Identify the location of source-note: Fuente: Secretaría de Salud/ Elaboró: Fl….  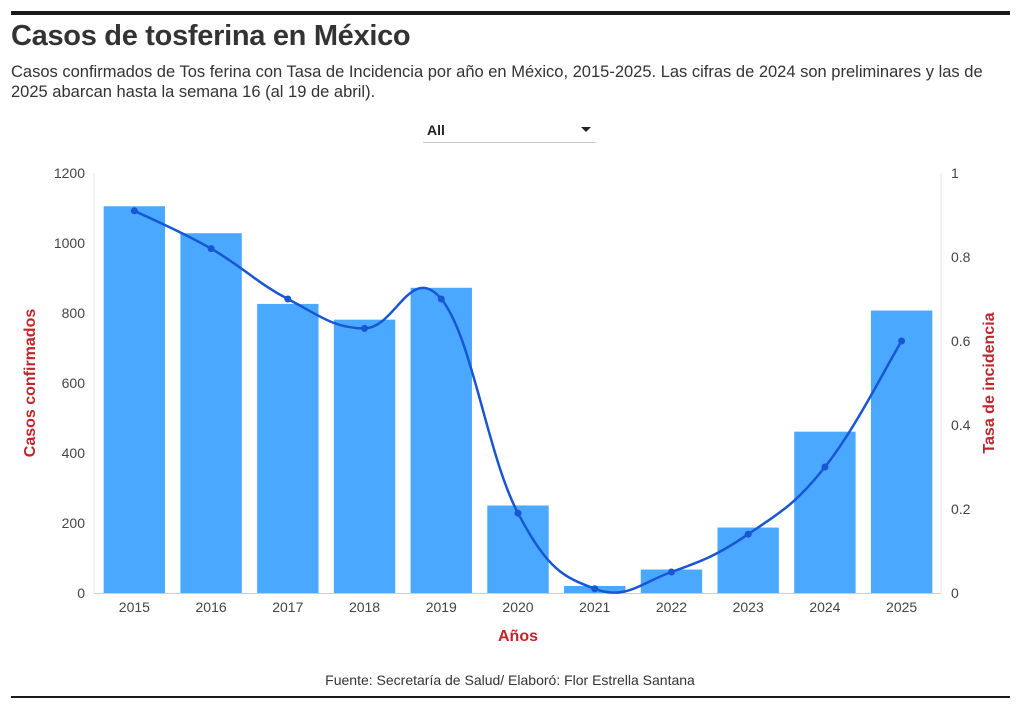
(510, 680).